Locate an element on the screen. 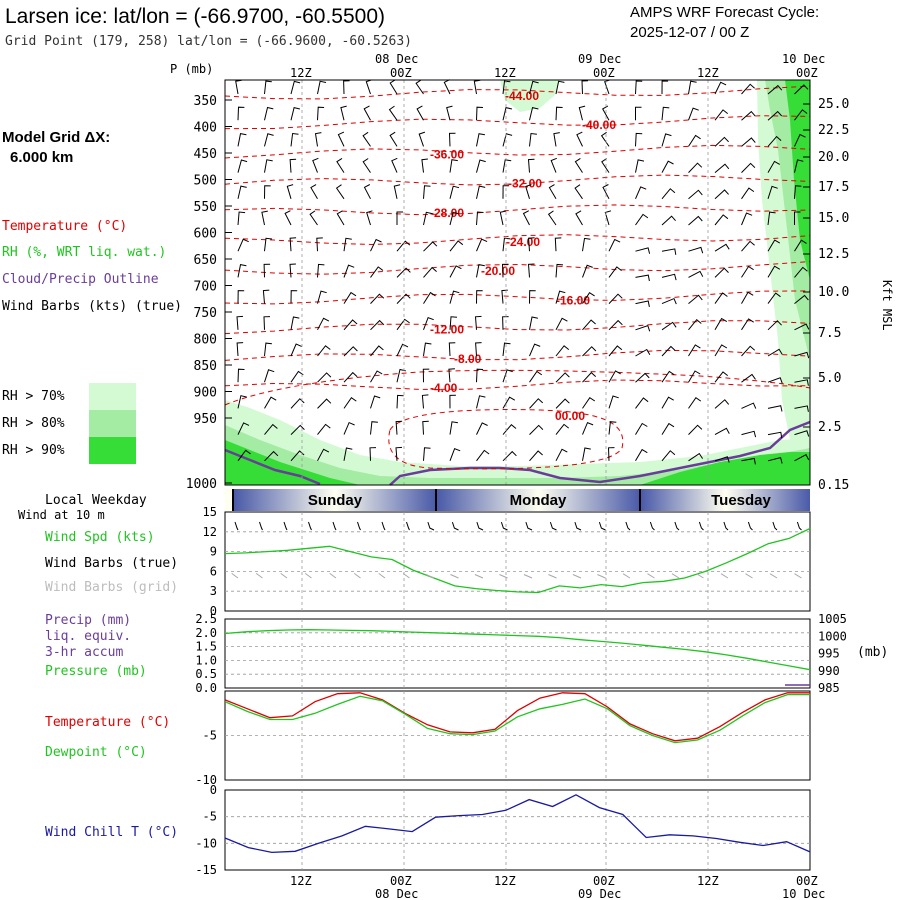 This screenshot has width=900, height=900. model-grid-value: 6.000 km is located at coordinates (41, 157).